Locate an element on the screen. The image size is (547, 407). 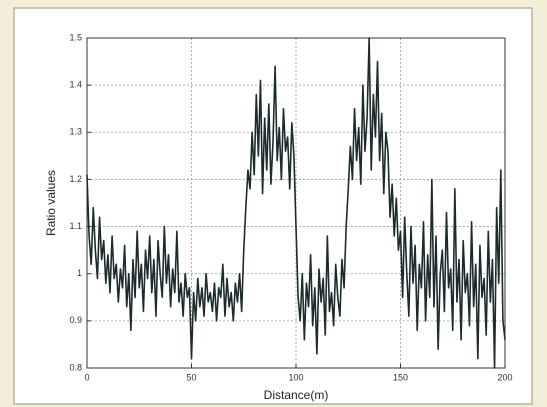
y-tick-label: 1.3 is located at coordinates (75, 132).